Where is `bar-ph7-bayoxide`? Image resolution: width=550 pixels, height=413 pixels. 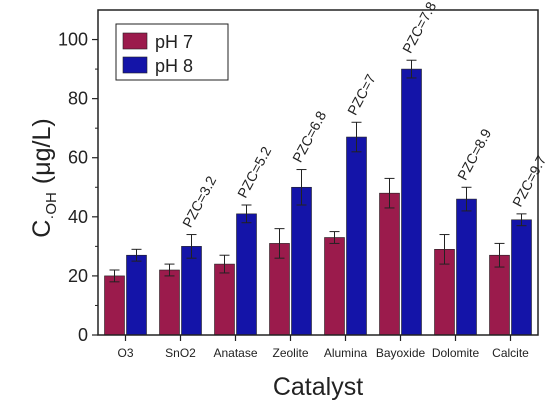
bar-ph7-bayoxide is located at coordinates (389, 264).